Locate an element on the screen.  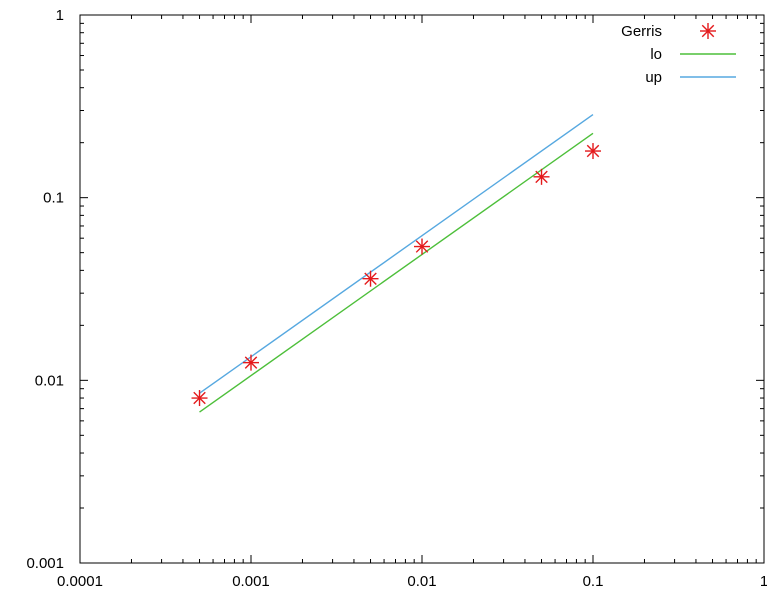
legend-label: Gerris is located at coordinates (641, 31).